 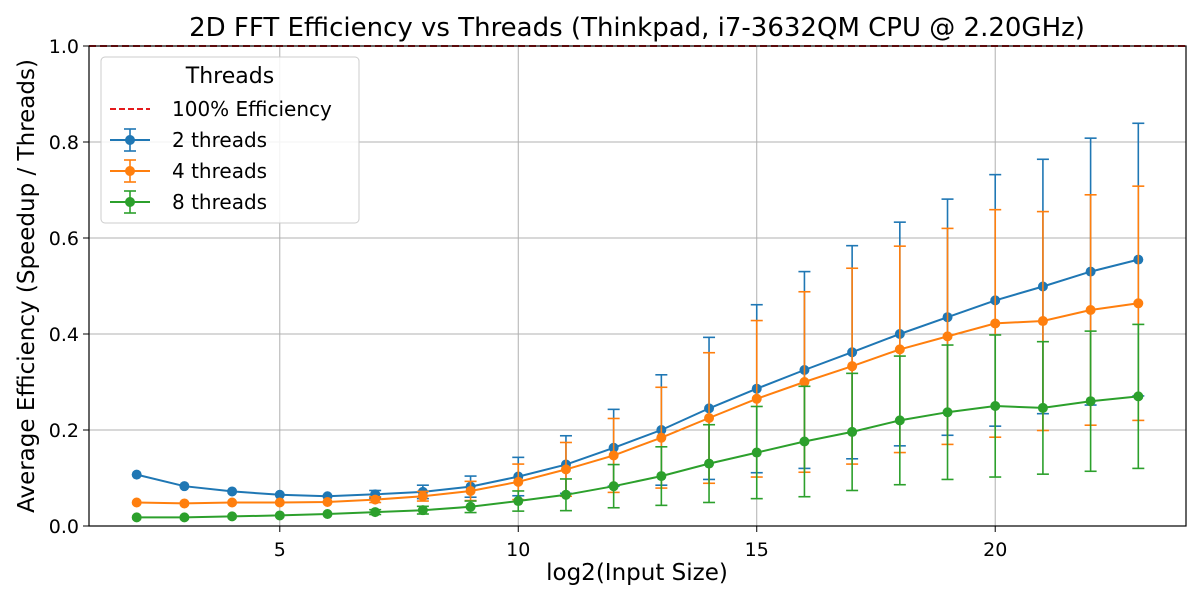 I want to click on legend-item: 4 threads, so click(x=188, y=171).